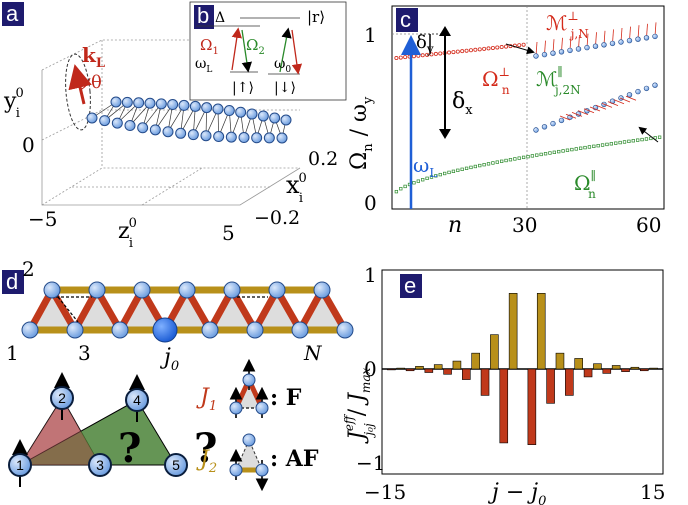 The height and width of the screenshot is (505, 688). I want to click on omega-perp-label: Ω⊥ n, so click(496, 81).